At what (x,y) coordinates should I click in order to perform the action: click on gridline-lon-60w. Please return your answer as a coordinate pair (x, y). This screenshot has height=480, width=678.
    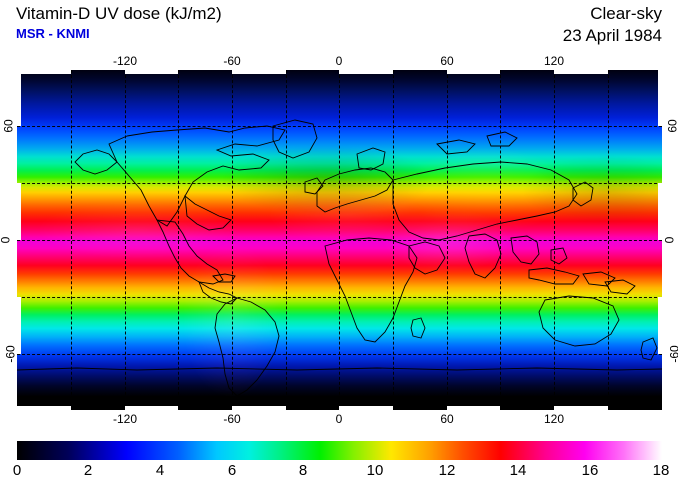
    Looking at the image, I should click on (232, 240).